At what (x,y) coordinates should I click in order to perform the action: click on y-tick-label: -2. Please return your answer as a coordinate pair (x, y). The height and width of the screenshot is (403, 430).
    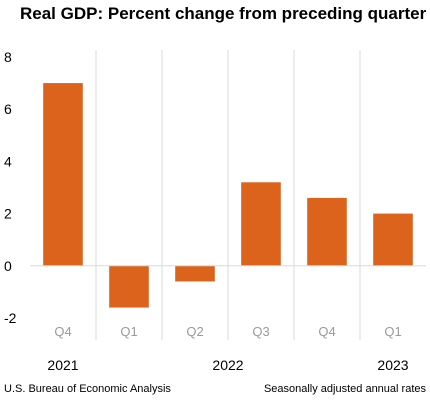
    Looking at the image, I should click on (10, 318).